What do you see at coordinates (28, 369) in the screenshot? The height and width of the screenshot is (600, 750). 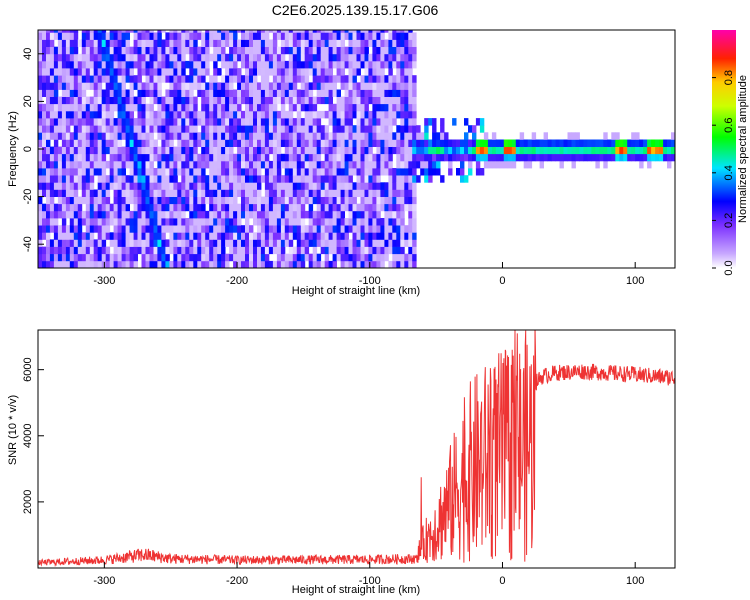 I see `snr-y-tick-label: 6000` at bounding box center [28, 369].